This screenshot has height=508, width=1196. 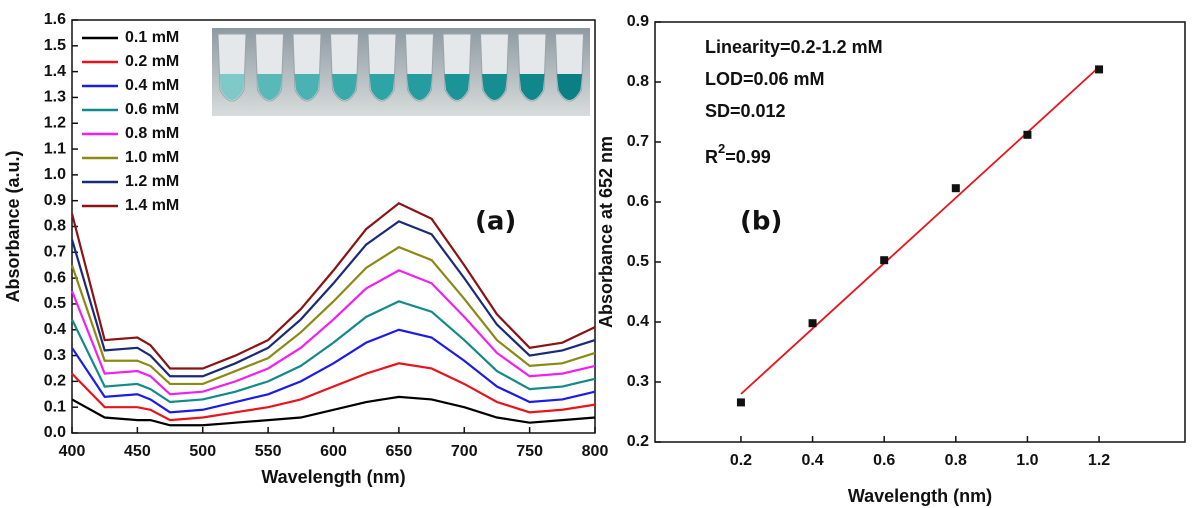 I want to click on y-axis-title: Absorbance at 652 nm, so click(x=606, y=232).